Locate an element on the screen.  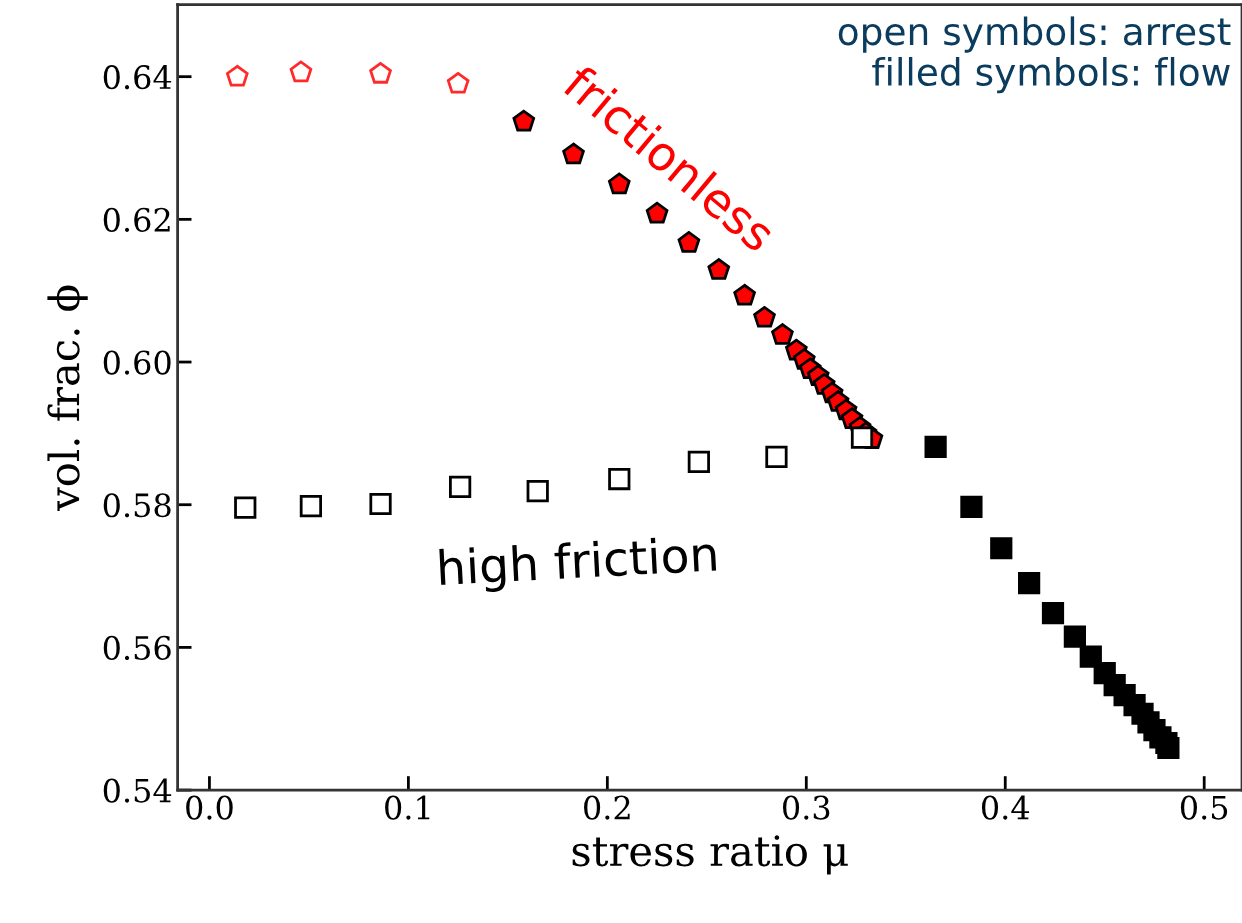
y-tick-label: 0.56 is located at coordinates (137, 647).